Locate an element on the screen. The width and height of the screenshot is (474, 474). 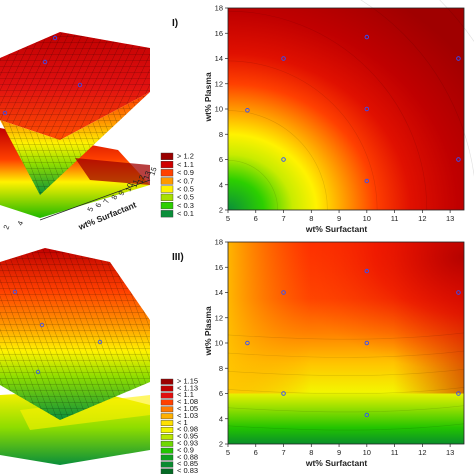
panel-label: III) is located at coordinates (178, 257).